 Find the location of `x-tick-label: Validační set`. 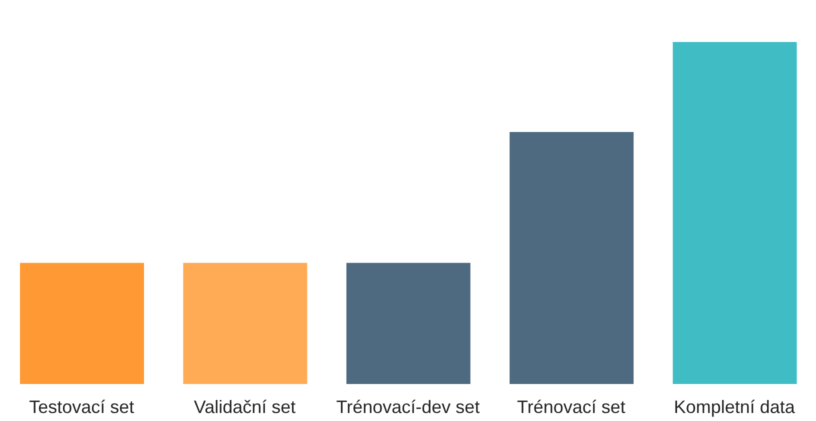

x-tick-label: Validační set is located at coordinates (245, 406).